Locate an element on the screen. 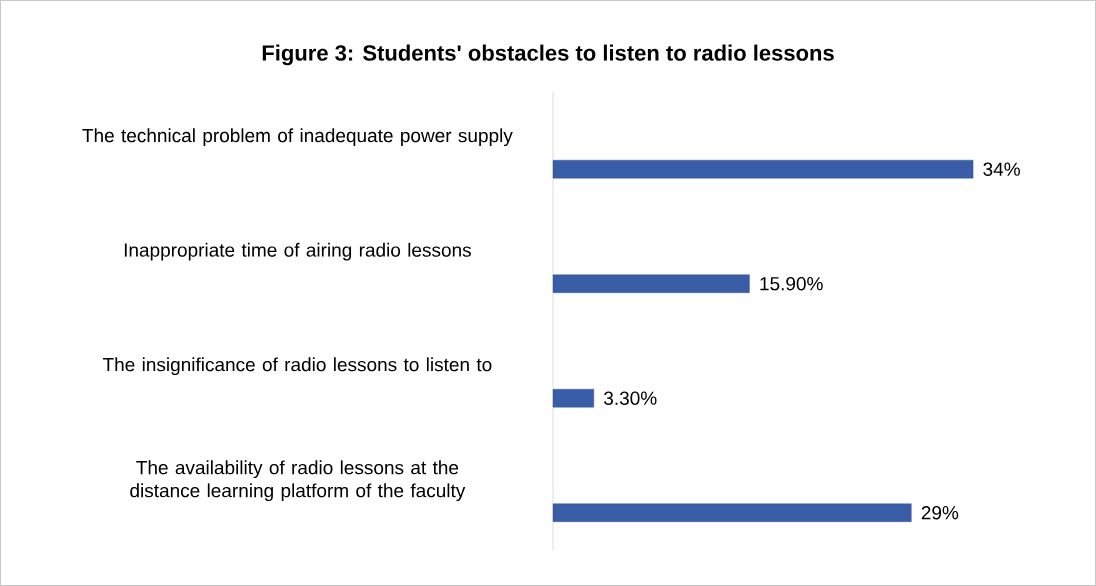  chart-title: Figure 3: Students' obstacles to listen to radio lessons is located at coordinates (548, 55).